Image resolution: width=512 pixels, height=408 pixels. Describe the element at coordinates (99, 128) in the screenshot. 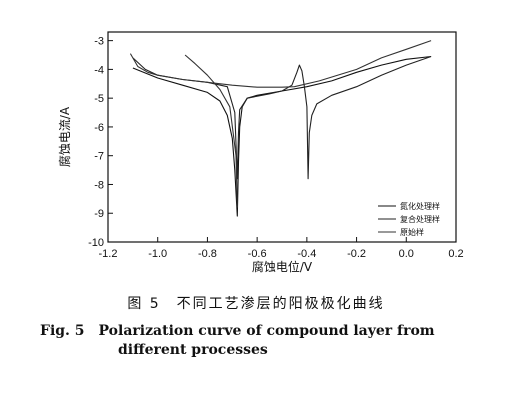

I see `y-tick-label: -6` at that location.